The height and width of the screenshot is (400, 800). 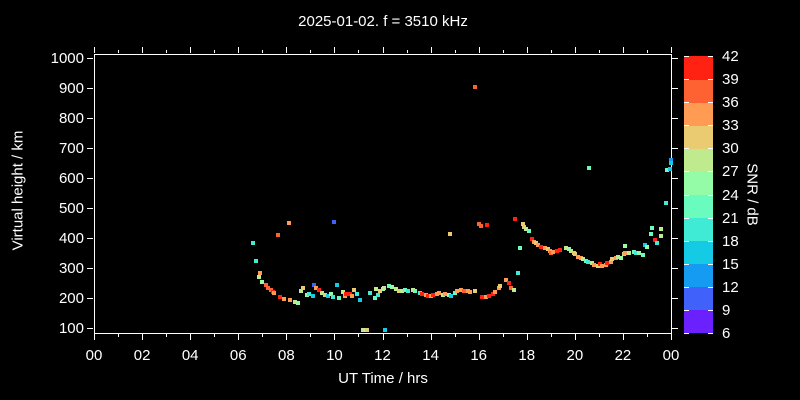 What do you see at coordinates (730, 195) in the screenshot?
I see `colorbar-tick-label: 24` at bounding box center [730, 195].